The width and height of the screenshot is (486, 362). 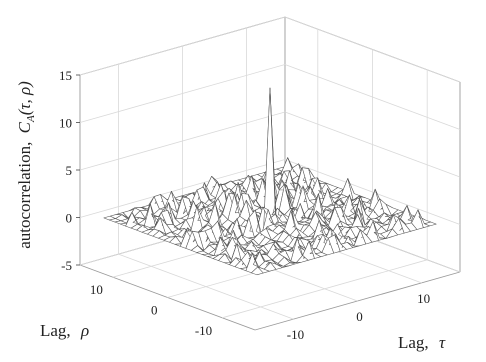 What do you see at coordinates (359, 316) in the screenshot?
I see `x-tick-label: 0` at bounding box center [359, 316].